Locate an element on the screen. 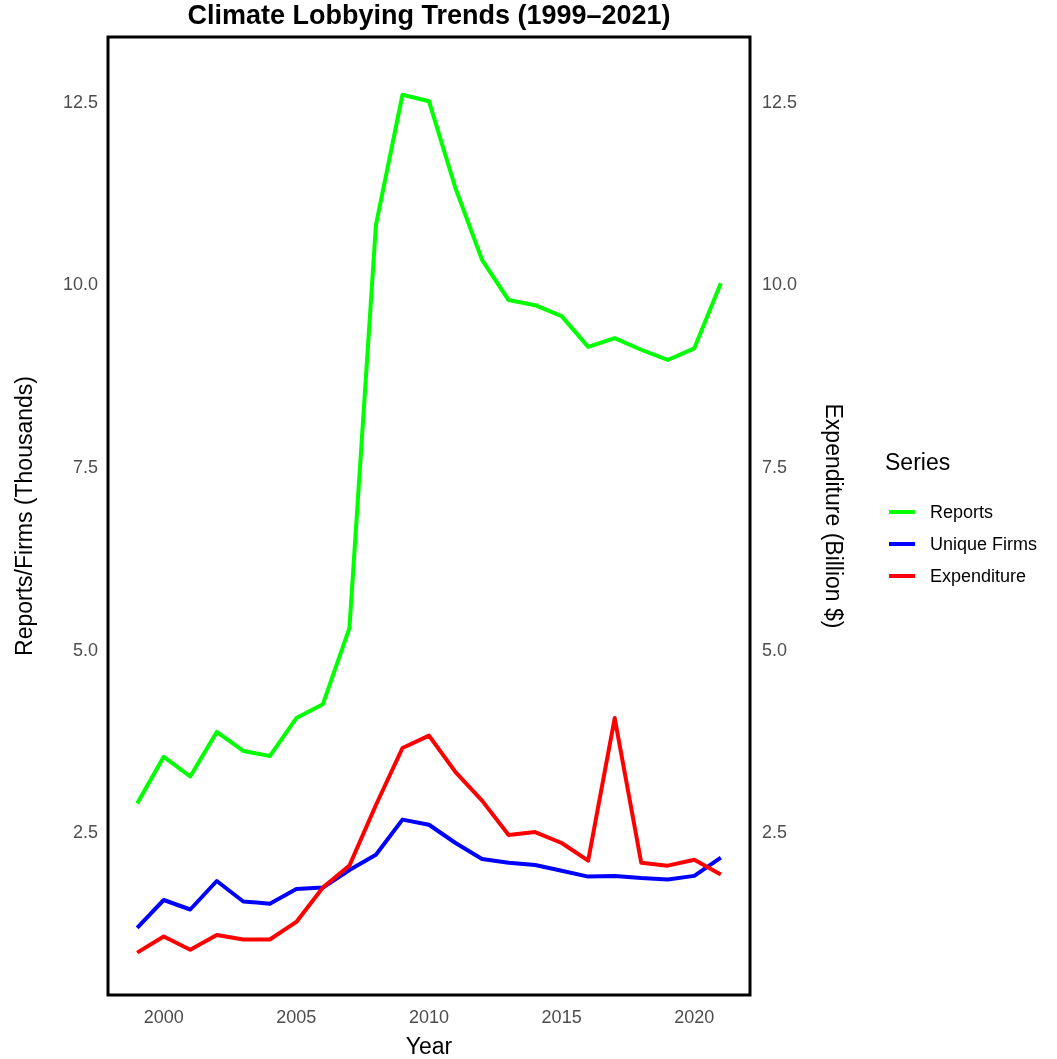 The height and width of the screenshot is (1059, 1057). y-tick-label: 5.0 is located at coordinates (85, 649).